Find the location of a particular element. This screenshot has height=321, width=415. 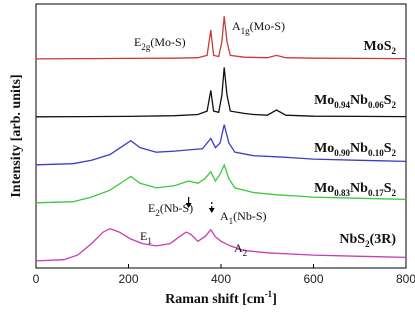

series-label-part: 0.06 is located at coordinates (376, 105).